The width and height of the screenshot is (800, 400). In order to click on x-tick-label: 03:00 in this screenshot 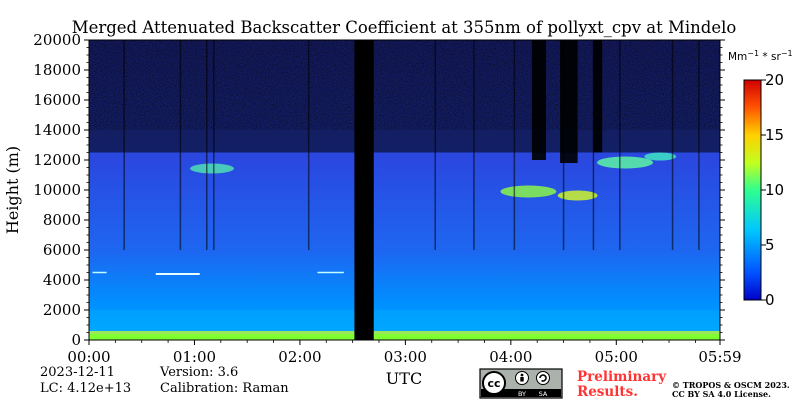, I will do `click(405, 357)`.